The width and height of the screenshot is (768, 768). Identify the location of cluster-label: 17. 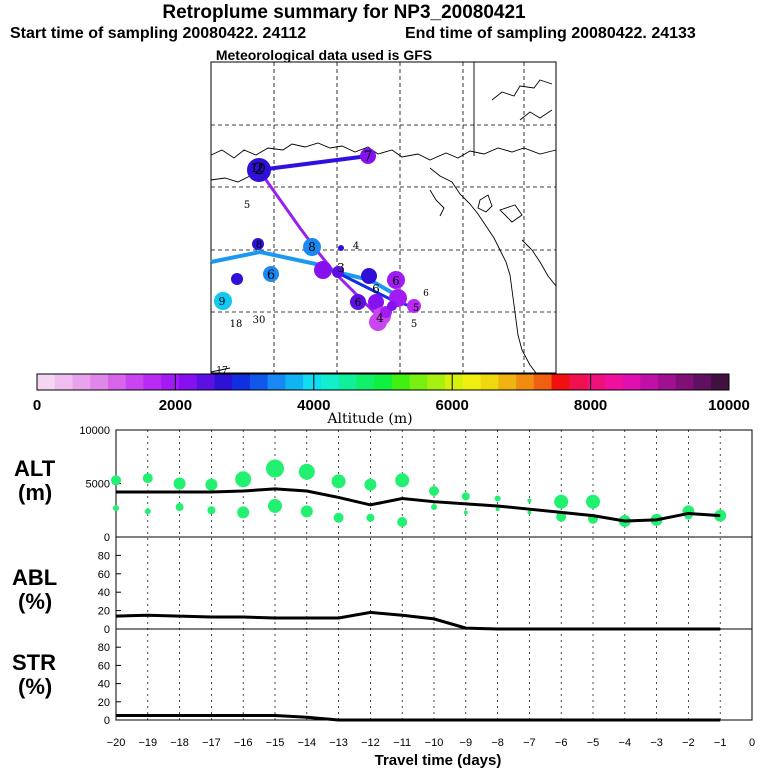
(222, 371).